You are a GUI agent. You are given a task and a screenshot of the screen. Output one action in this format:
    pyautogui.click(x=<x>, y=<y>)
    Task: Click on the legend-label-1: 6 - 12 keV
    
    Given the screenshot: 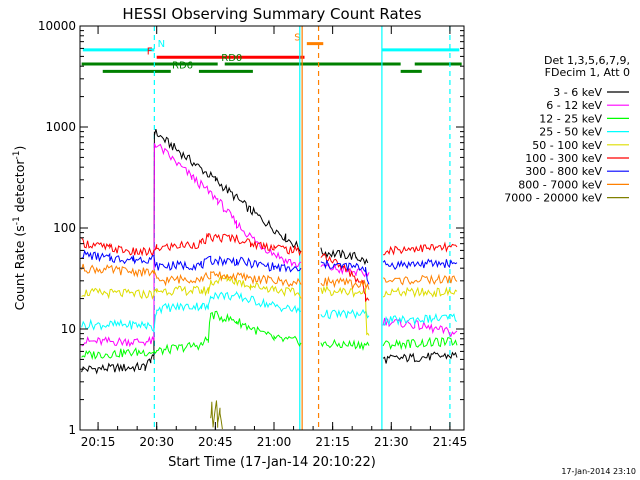 What is the action you would take?
    pyautogui.click(x=574, y=105)
    